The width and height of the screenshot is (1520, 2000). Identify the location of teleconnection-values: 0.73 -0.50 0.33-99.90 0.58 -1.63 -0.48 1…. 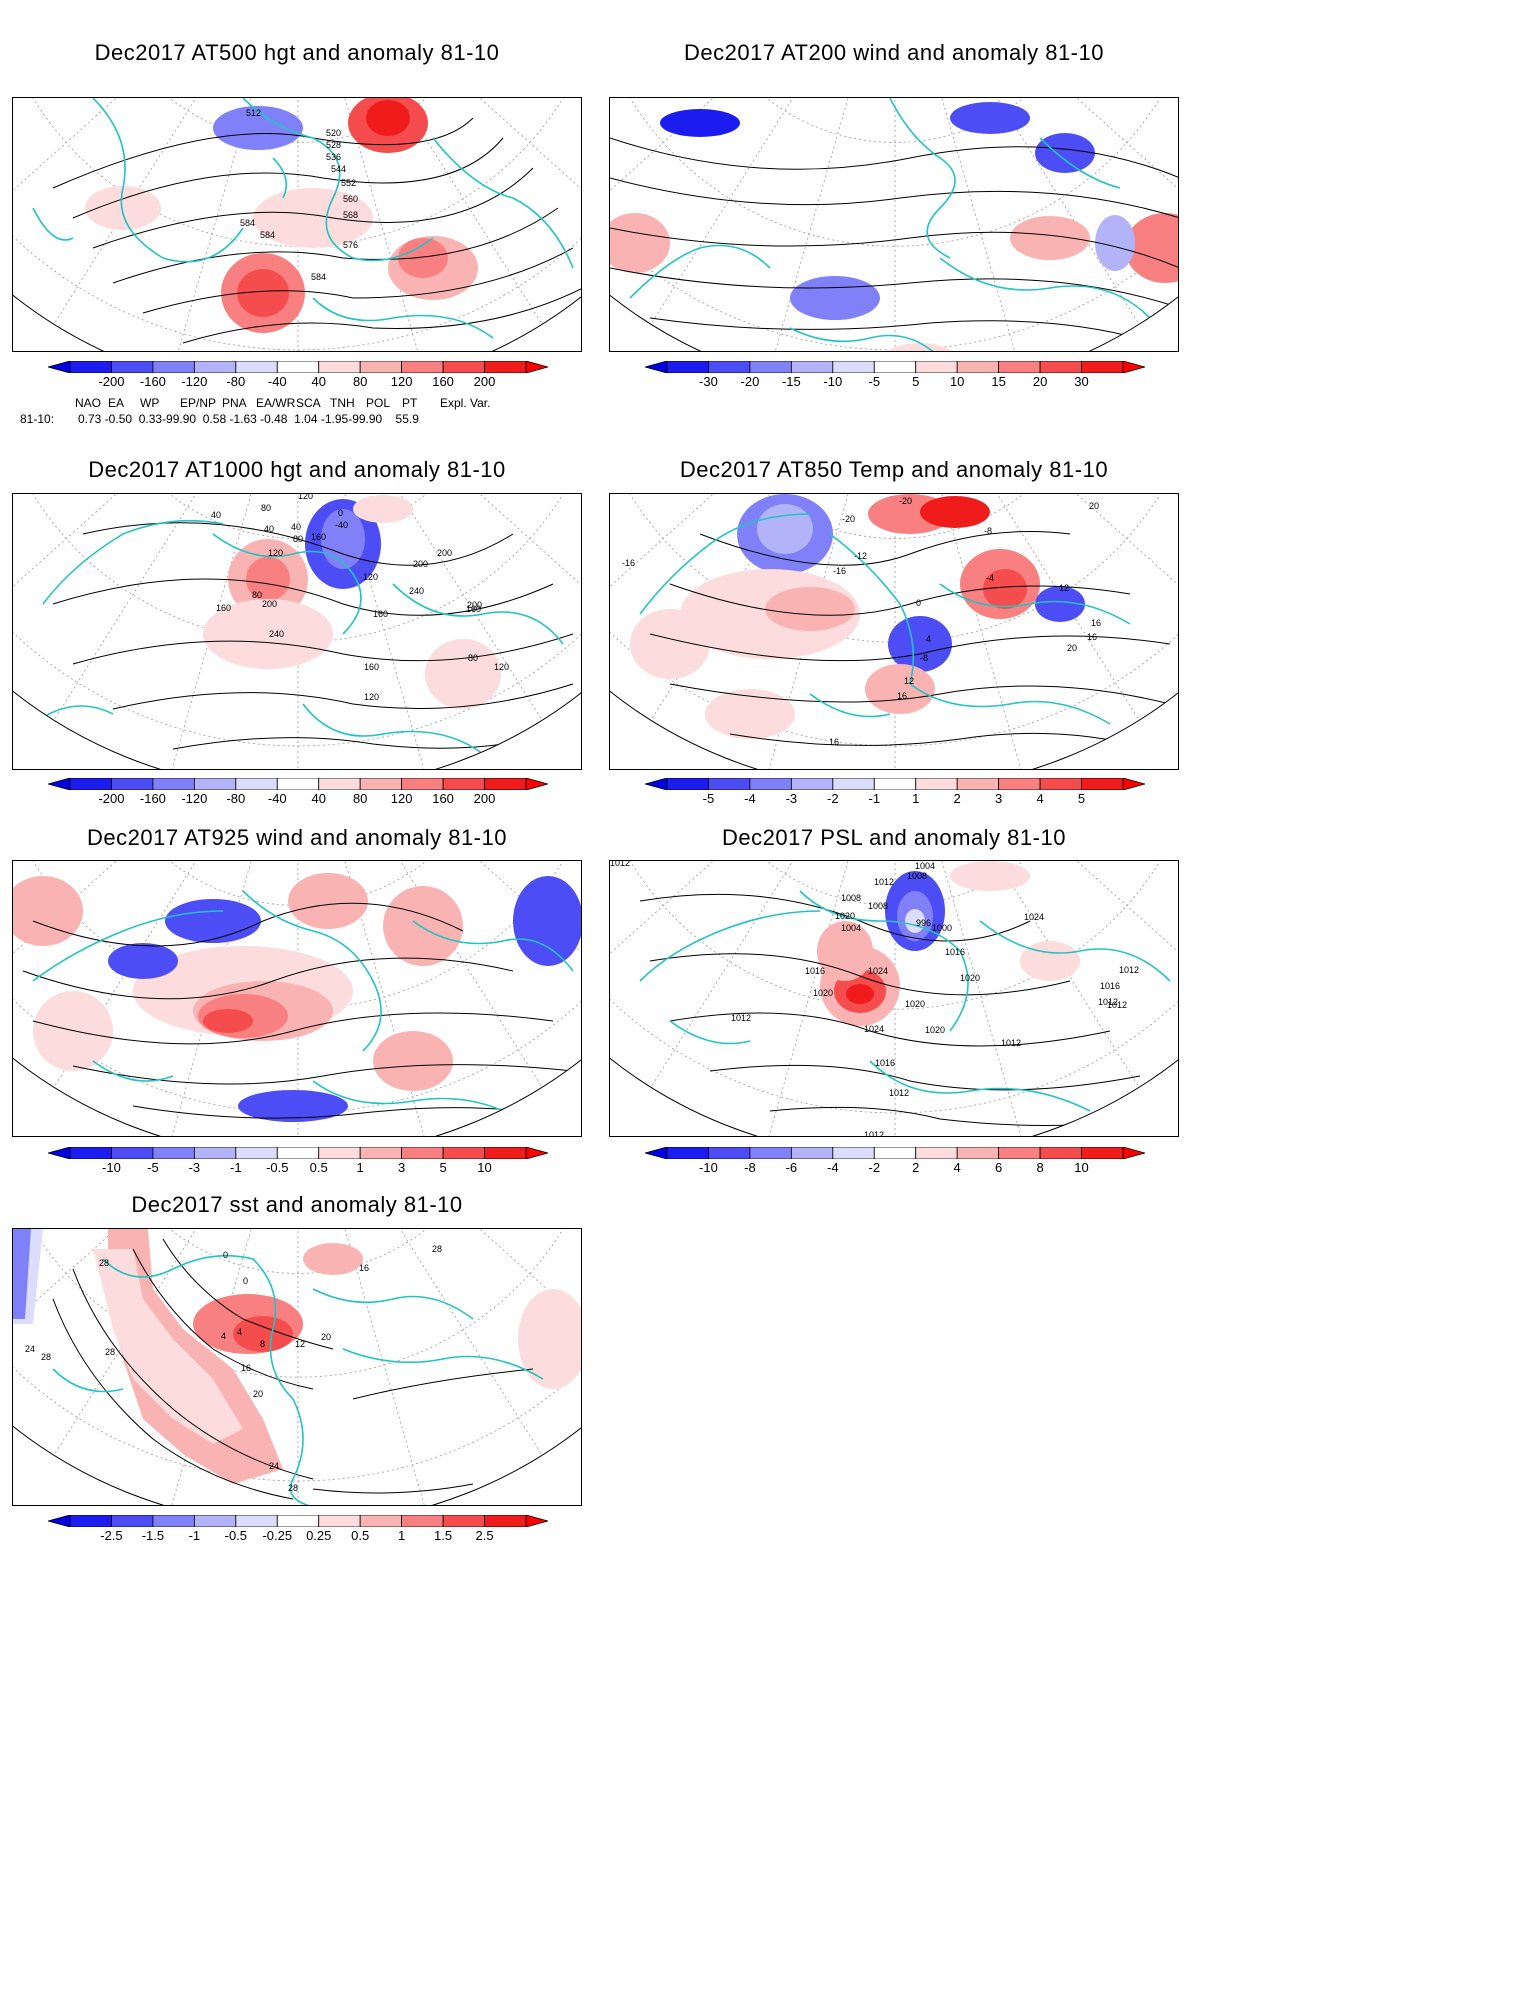
(248, 419).